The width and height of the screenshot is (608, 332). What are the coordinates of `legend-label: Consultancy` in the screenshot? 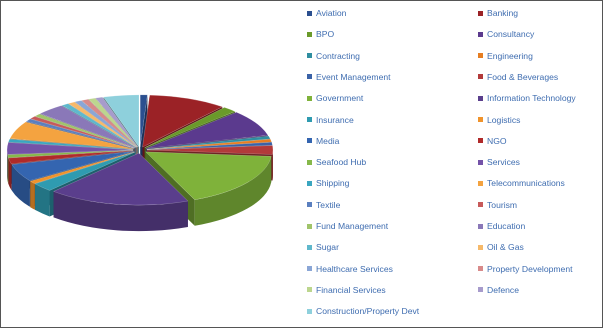 It's located at (511, 34).